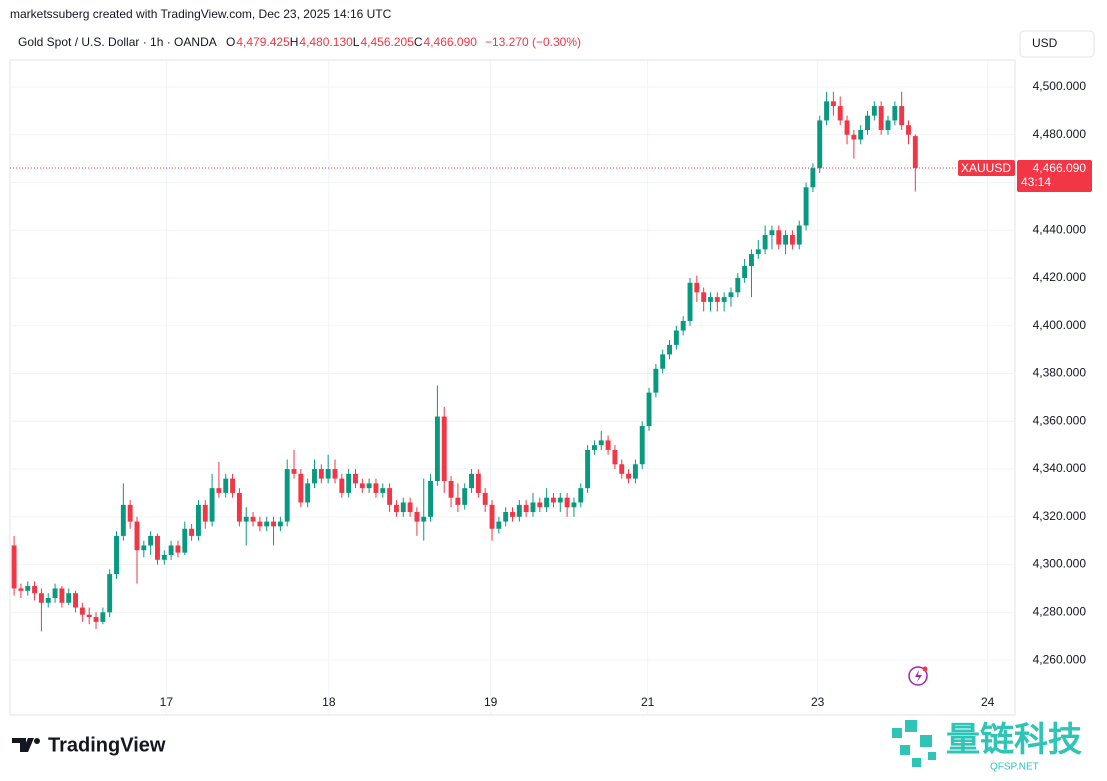 This screenshot has width=1107, height=781. I want to click on ohlc-value: 4,456.205, so click(387, 42).